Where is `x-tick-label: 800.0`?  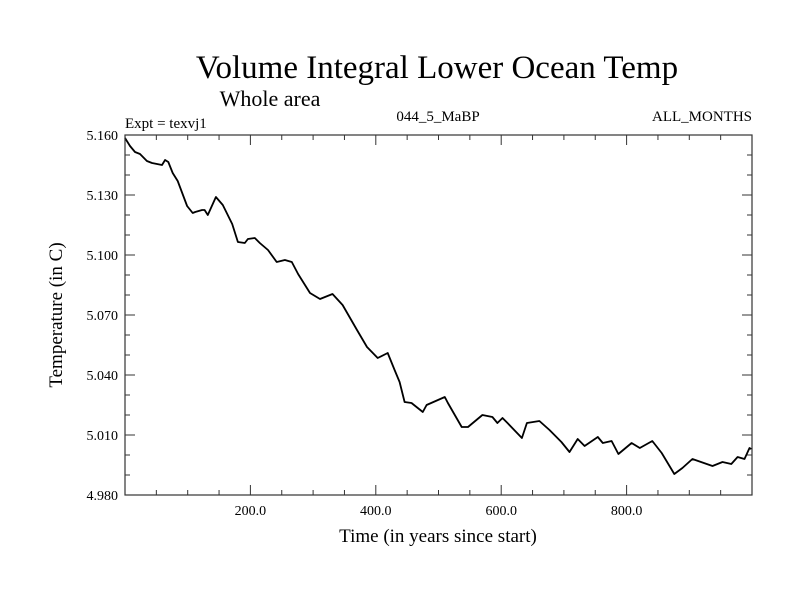
x-tick-label: 800.0 is located at coordinates (627, 511).